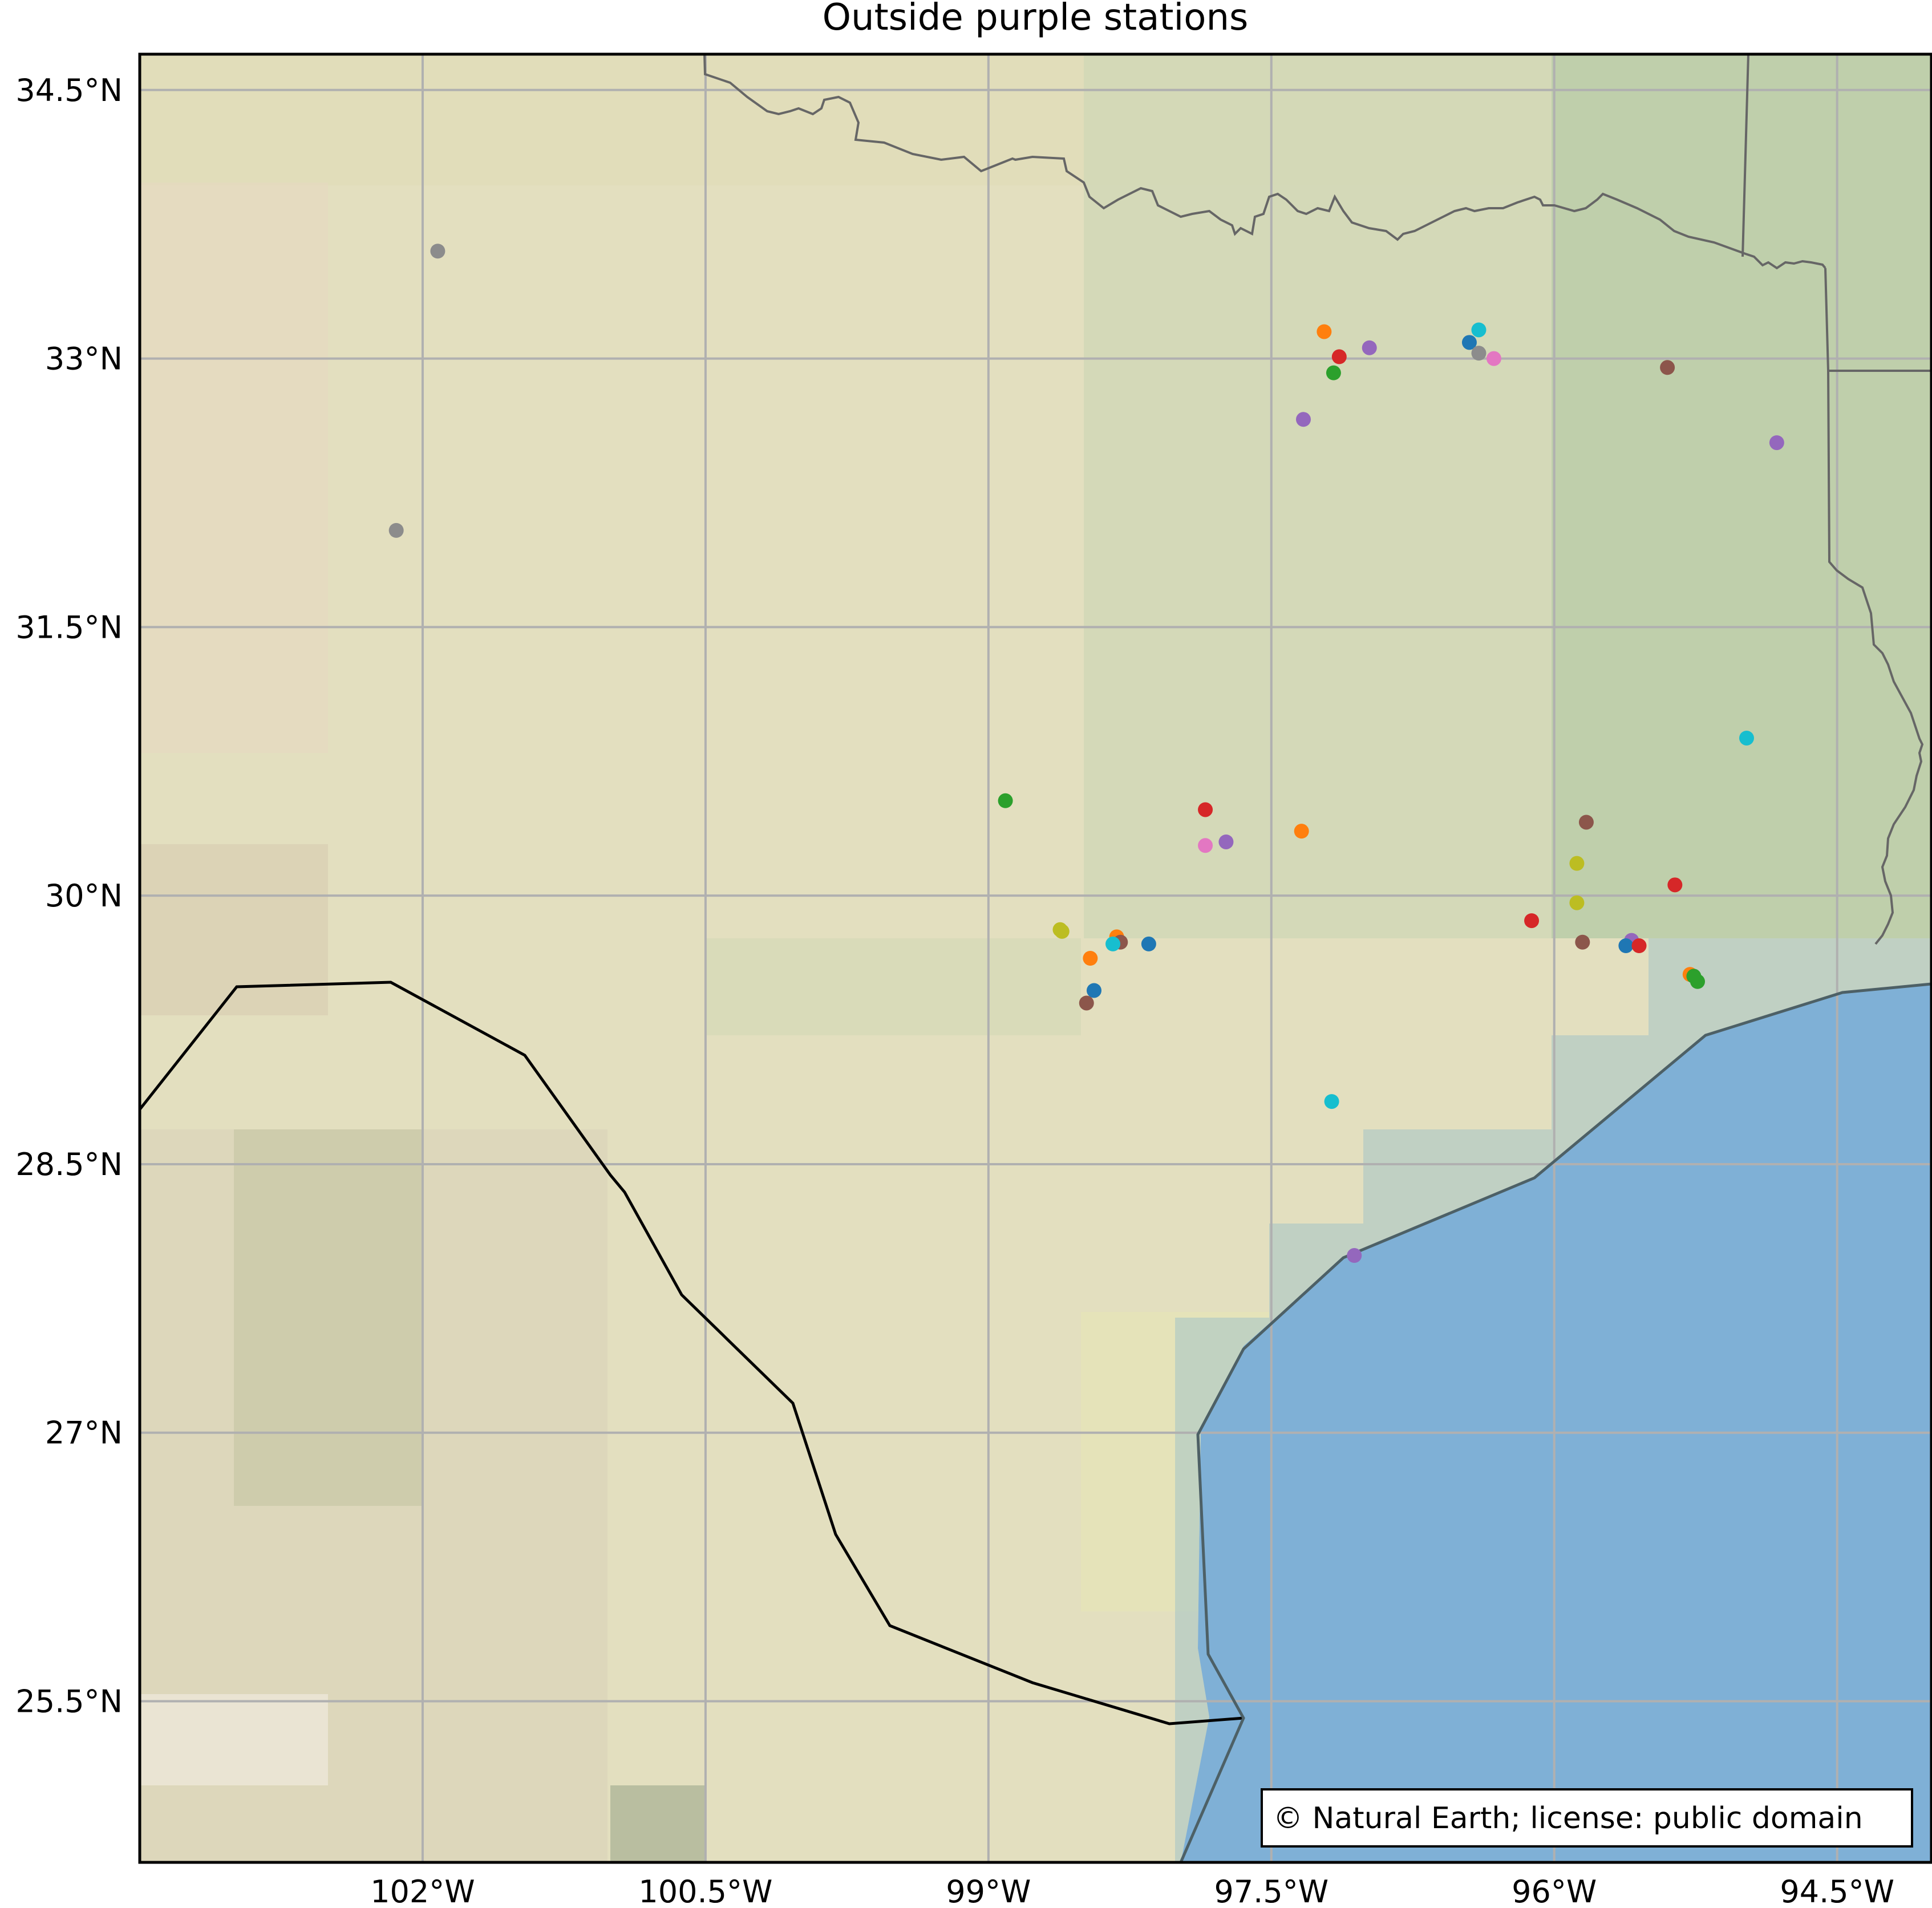 The width and height of the screenshot is (1932, 1908). Describe the element at coordinates (84, 896) in the screenshot. I see `y-tick-label: 30°N` at that location.